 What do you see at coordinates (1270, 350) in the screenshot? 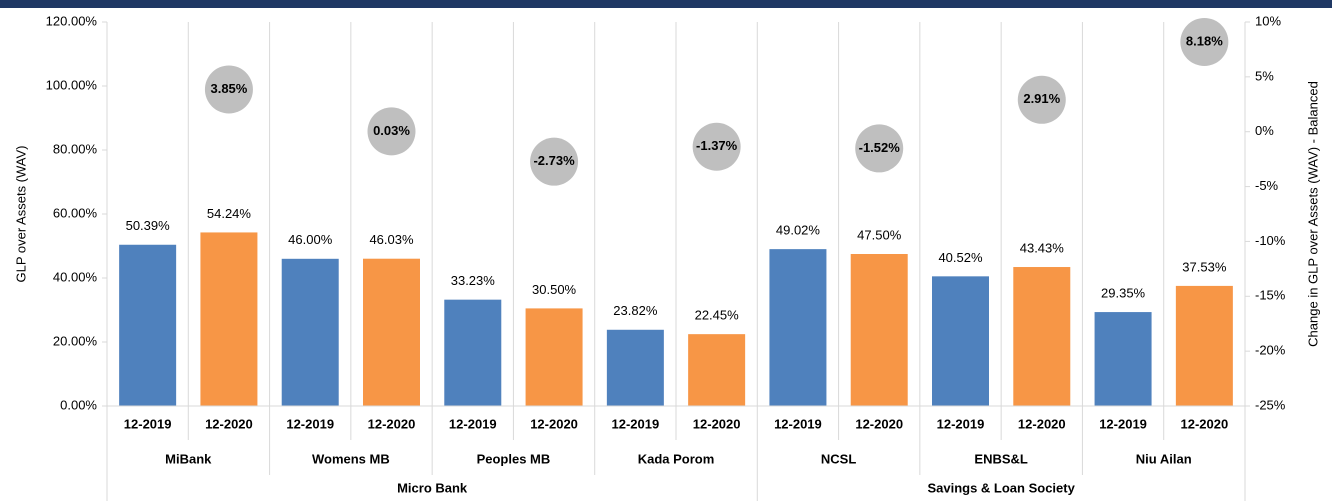
I see `y2-tick-label: -20%` at bounding box center [1270, 350].